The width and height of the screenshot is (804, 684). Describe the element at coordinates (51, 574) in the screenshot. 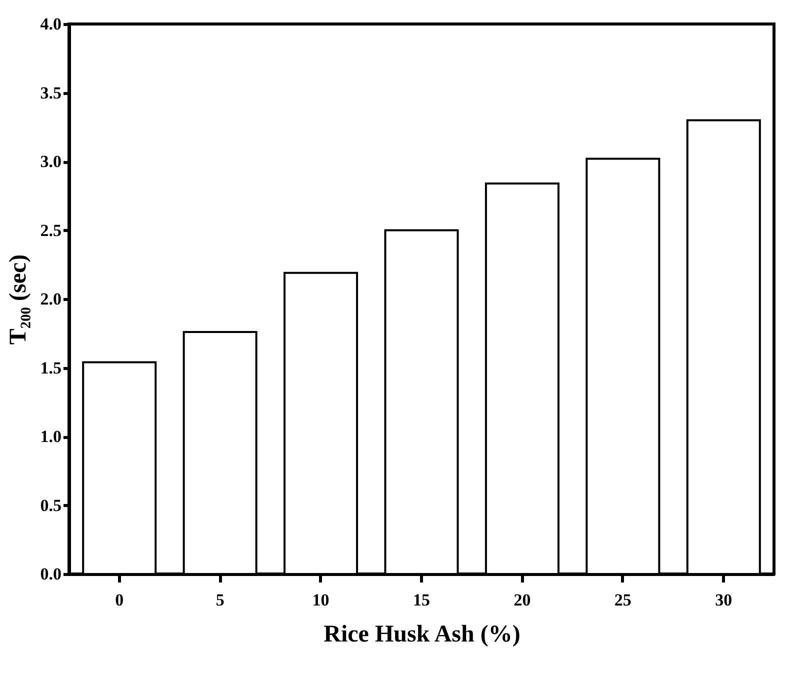

I see `y-tick-label: 0.0` at that location.